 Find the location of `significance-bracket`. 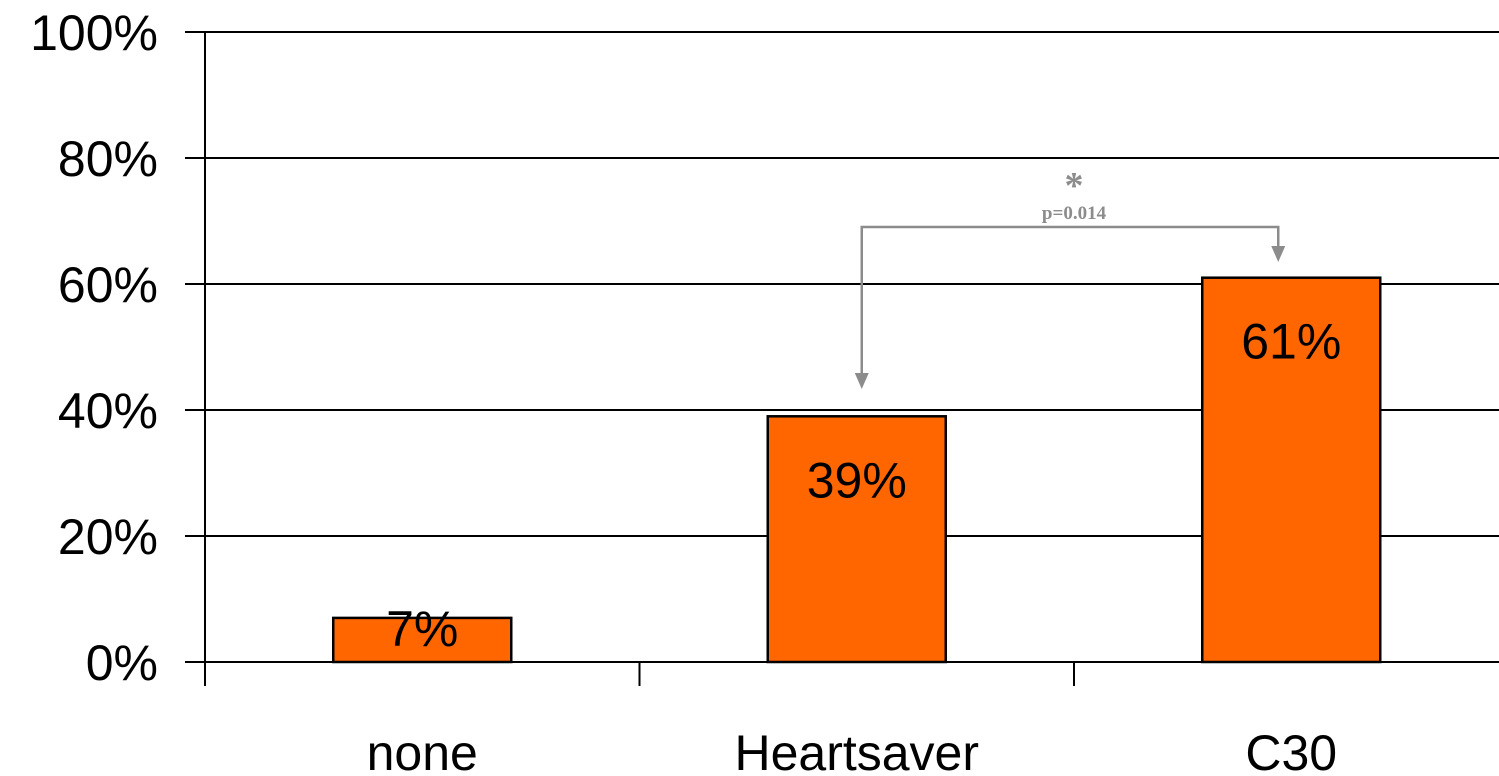

significance-bracket is located at coordinates (1070, 300).